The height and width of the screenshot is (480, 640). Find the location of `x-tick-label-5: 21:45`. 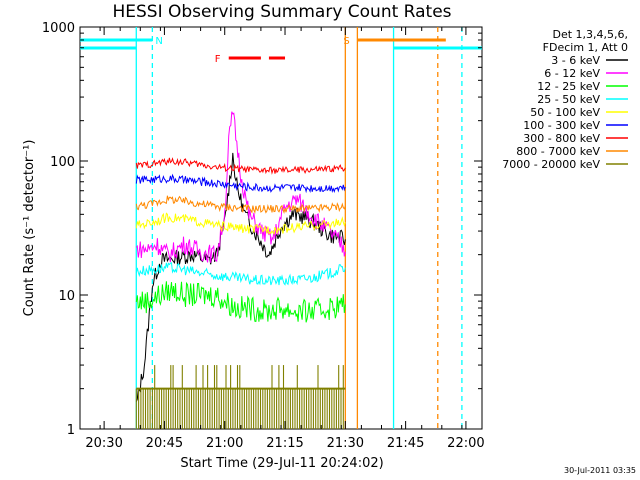

x-tick-label-5: 21:45 is located at coordinates (405, 443).